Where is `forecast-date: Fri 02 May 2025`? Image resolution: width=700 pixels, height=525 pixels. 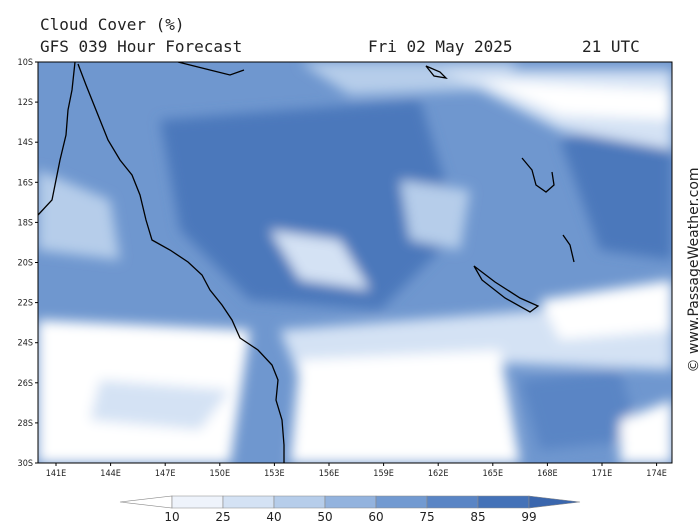 forecast-date: Fri 02 May 2025 is located at coordinates (440, 46).